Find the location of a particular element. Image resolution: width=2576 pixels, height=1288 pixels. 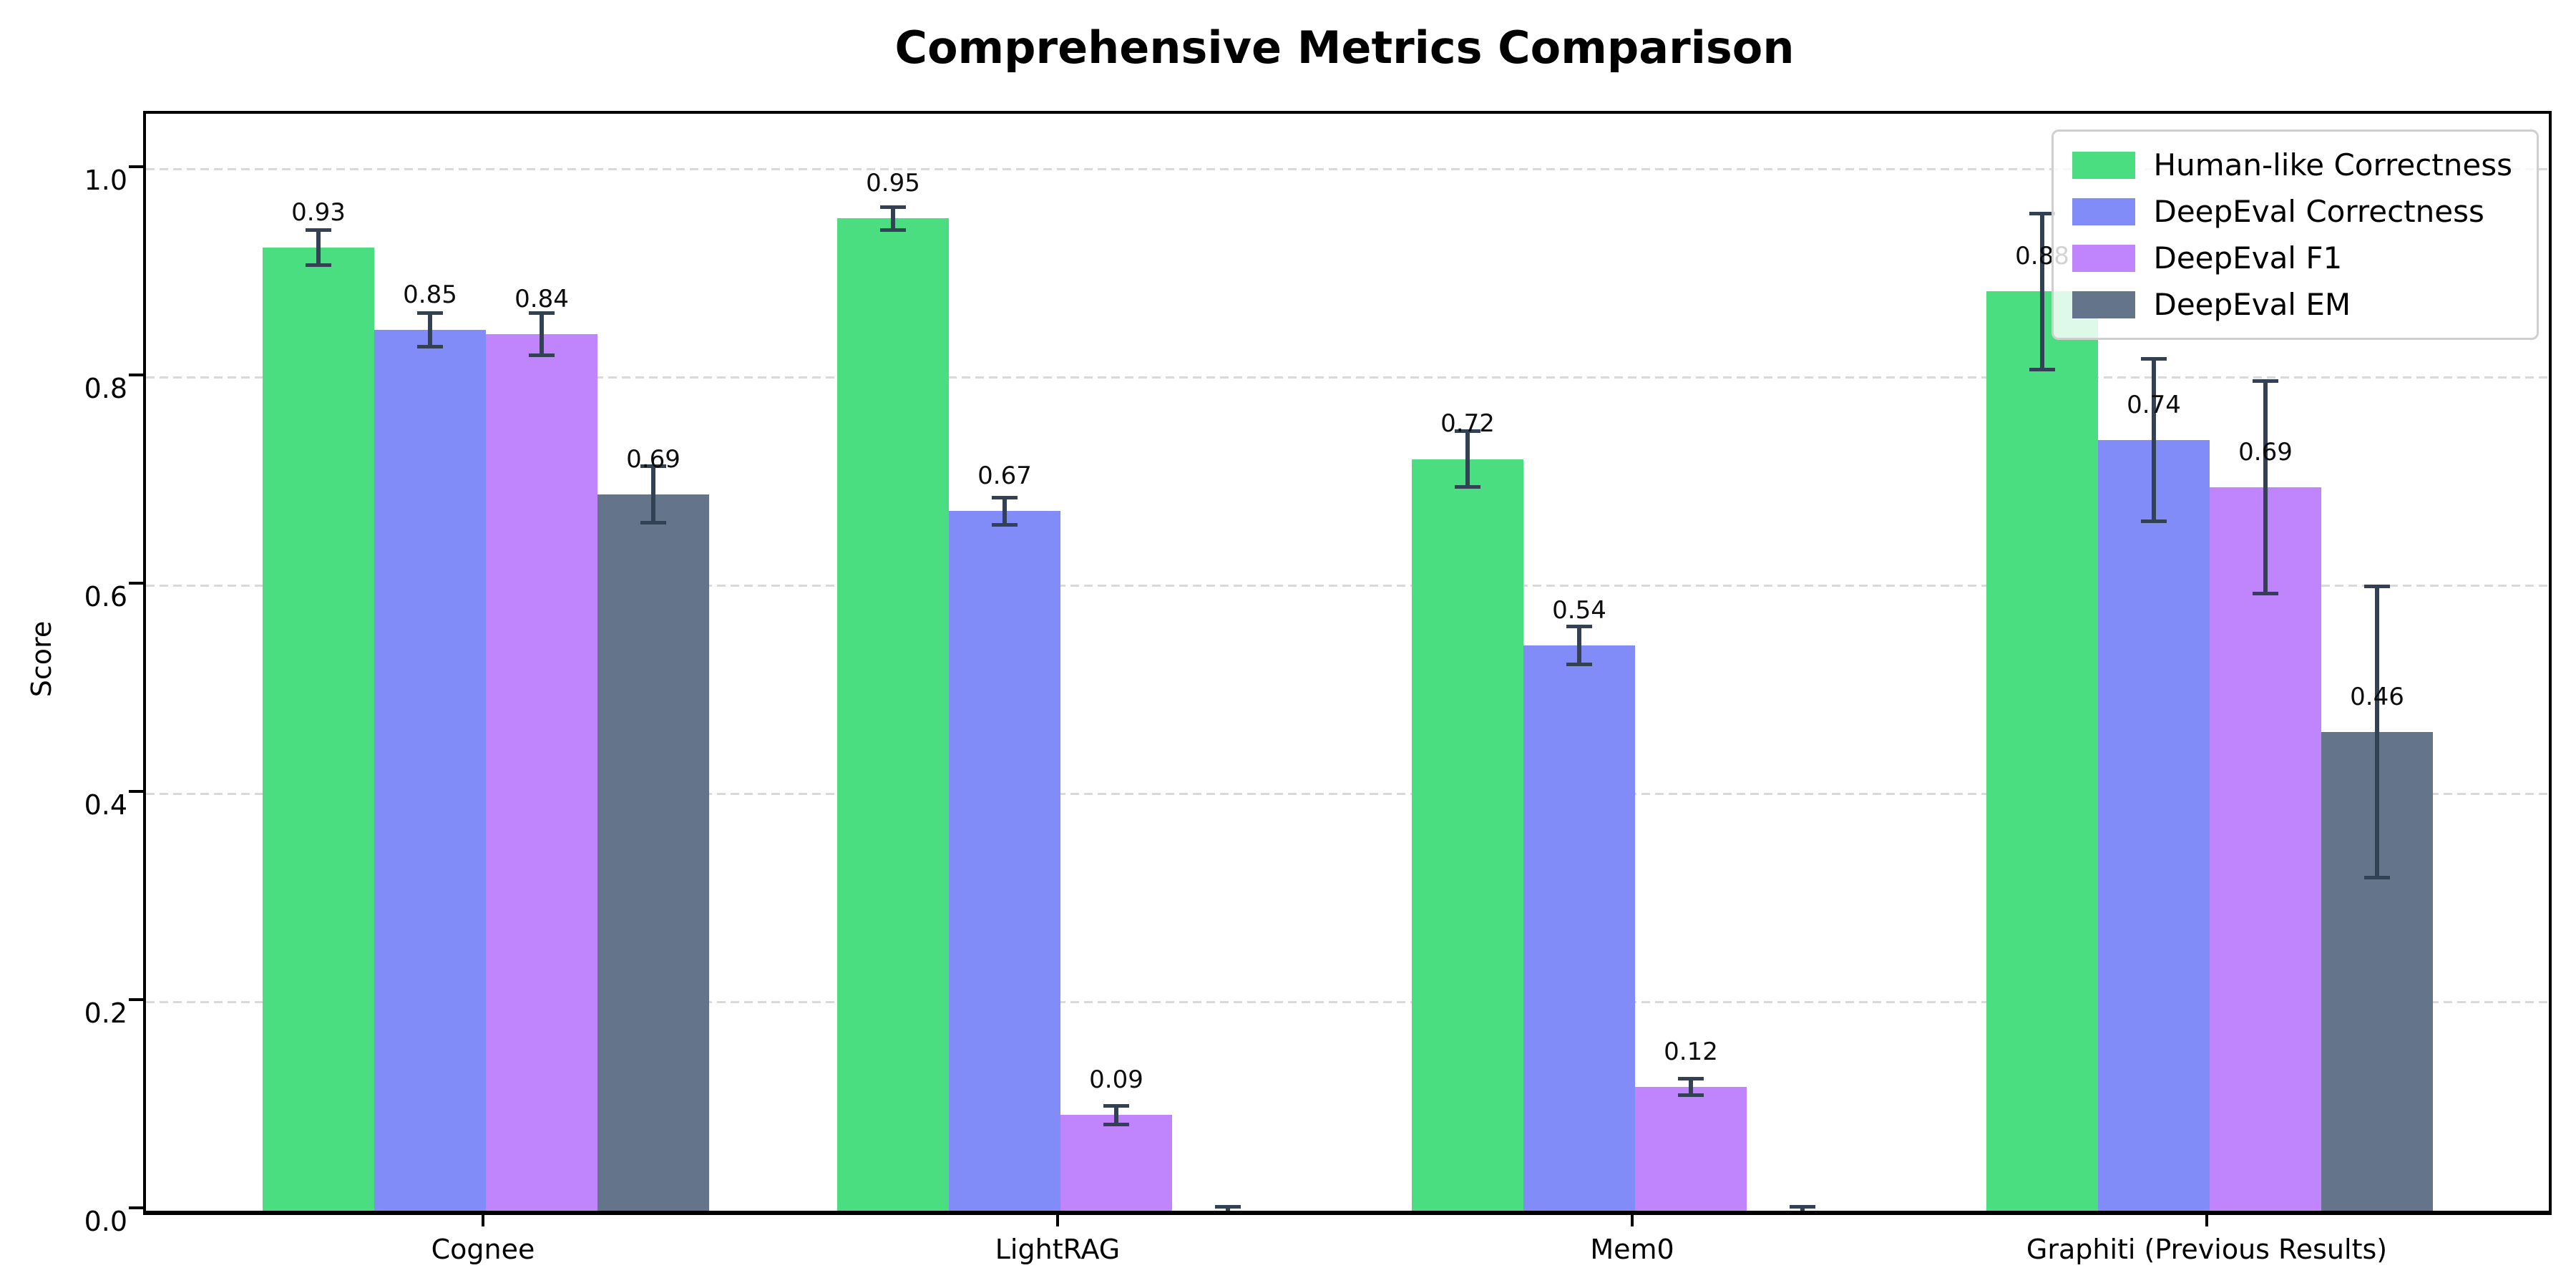

y-tick-label-0.4: 0.4 is located at coordinates (105, 805).